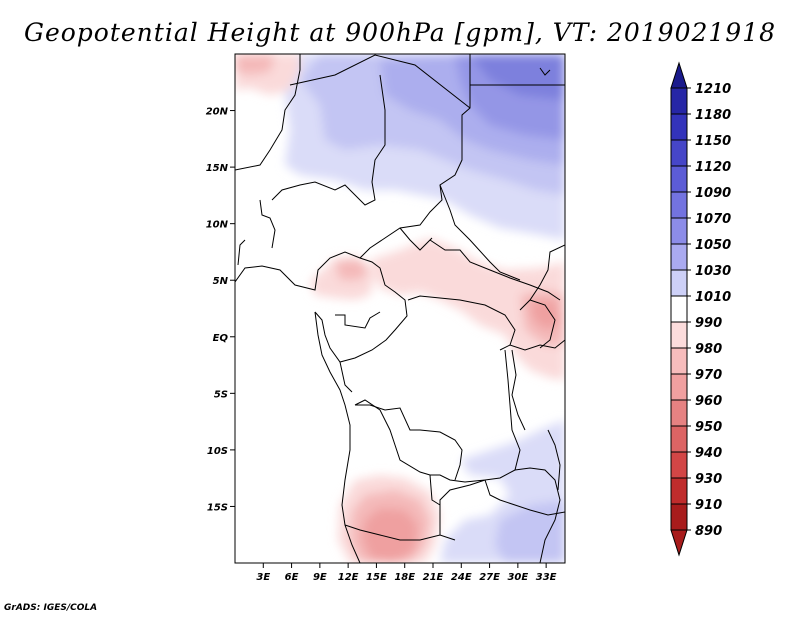  What do you see at coordinates (221, 338) in the screenshot?
I see `lat-tick-label: EQ` at bounding box center [221, 338].